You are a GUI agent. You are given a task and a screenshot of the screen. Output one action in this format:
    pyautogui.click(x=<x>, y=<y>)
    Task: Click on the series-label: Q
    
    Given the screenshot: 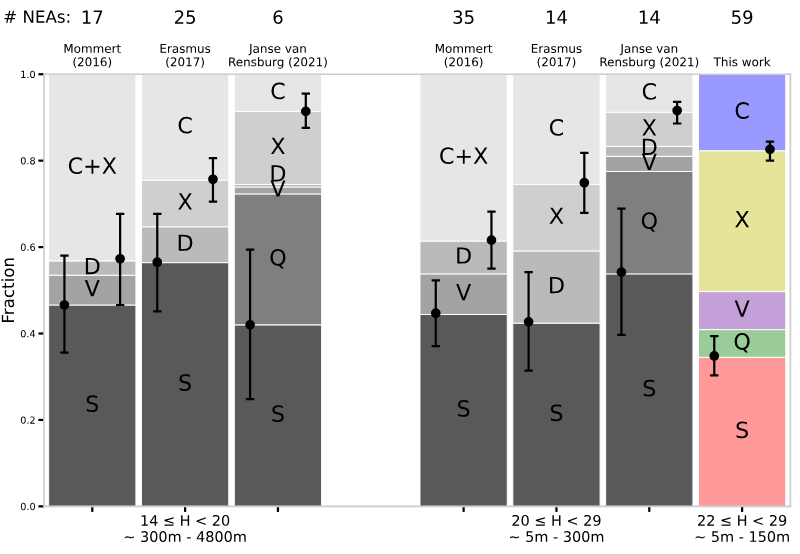 What is the action you would take?
    pyautogui.click(x=742, y=343)
    